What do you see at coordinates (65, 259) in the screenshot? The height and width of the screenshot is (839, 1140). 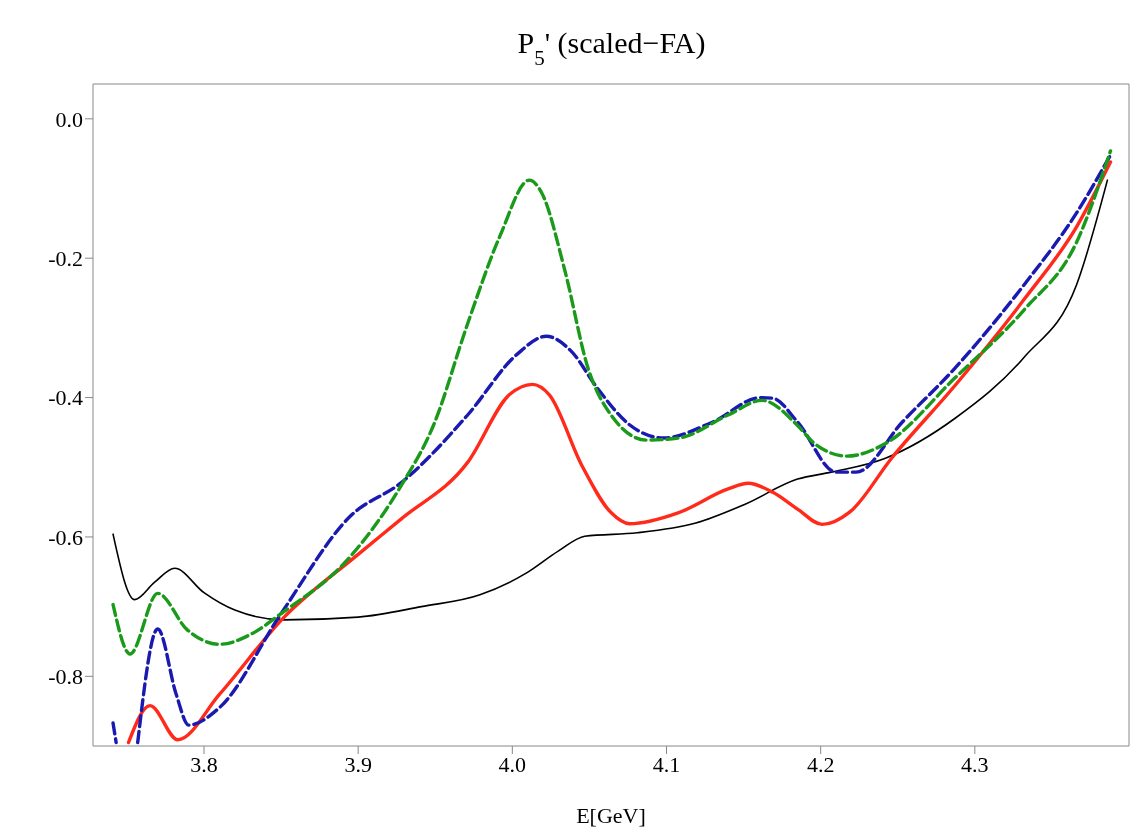 I see `y-tick-label: -0.2` at bounding box center [65, 259].